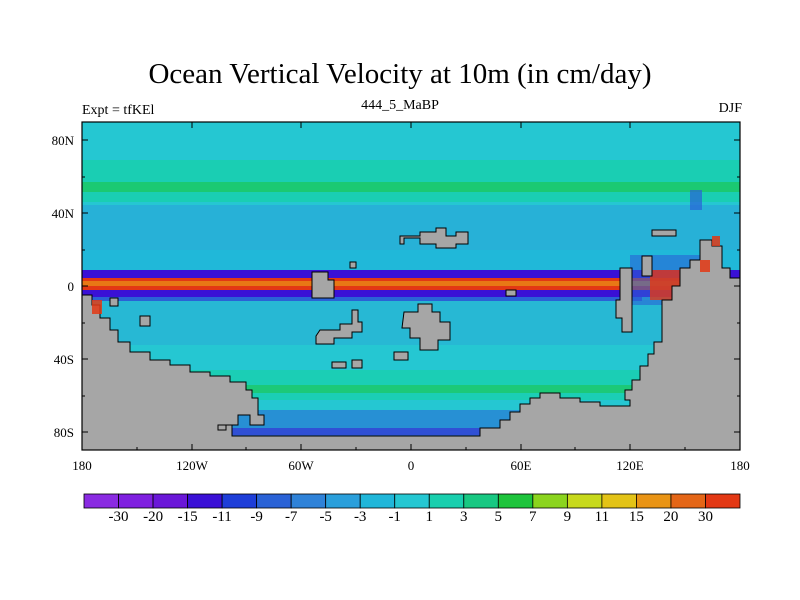 This screenshot has width=800, height=600. What do you see at coordinates (394, 517) in the screenshot?
I see `colorbar-label: -1` at bounding box center [394, 517].